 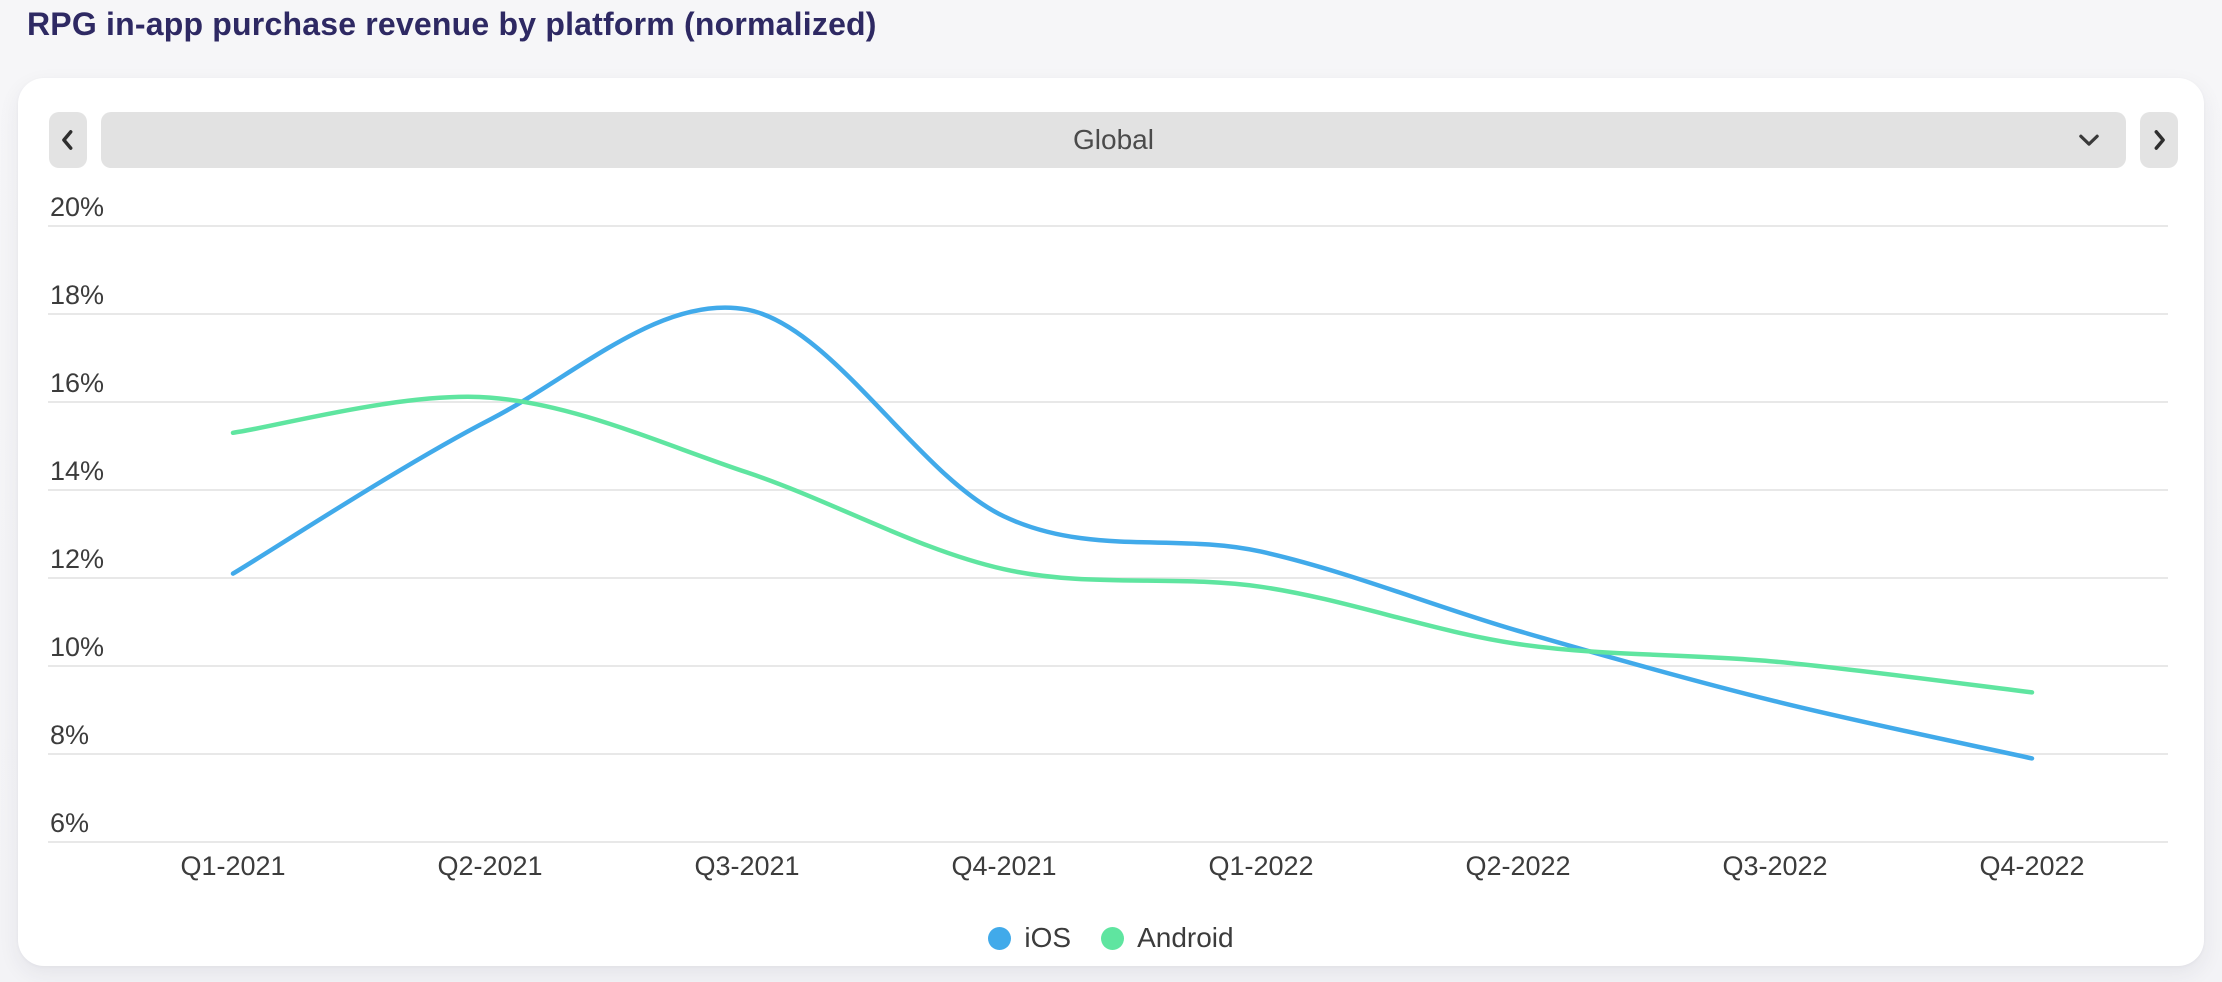 What do you see at coordinates (77, 471) in the screenshot?
I see `y-tick-label: 14%` at bounding box center [77, 471].